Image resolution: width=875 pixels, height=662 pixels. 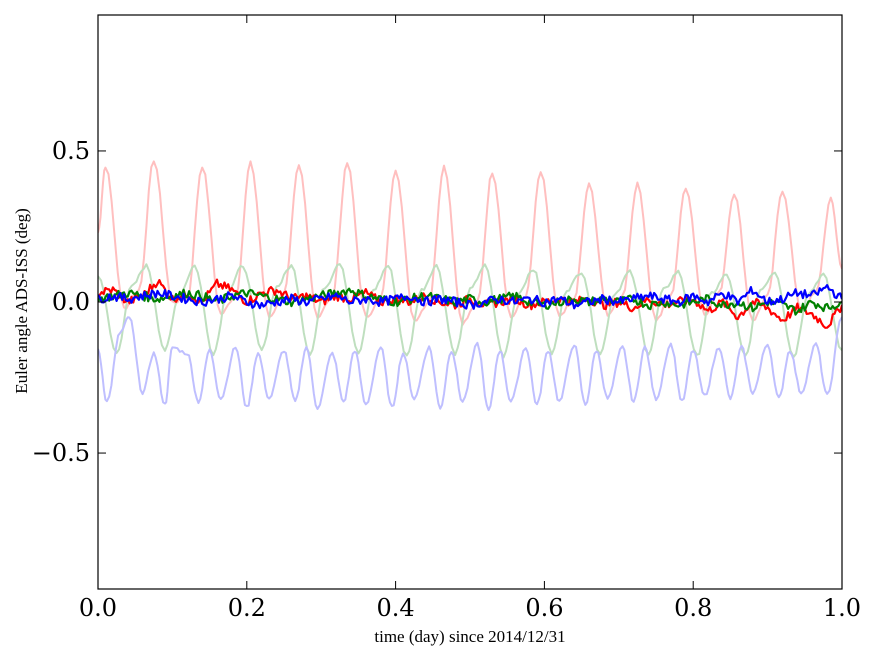 What do you see at coordinates (71, 302) in the screenshot?
I see `y-tick-label: 0.0` at bounding box center [71, 302].